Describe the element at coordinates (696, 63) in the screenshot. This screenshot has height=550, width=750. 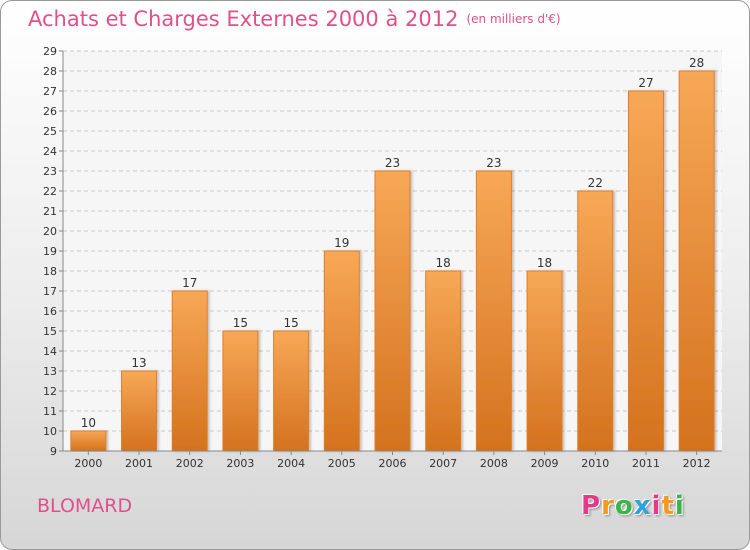
I see `value-label-2012: 28` at that location.